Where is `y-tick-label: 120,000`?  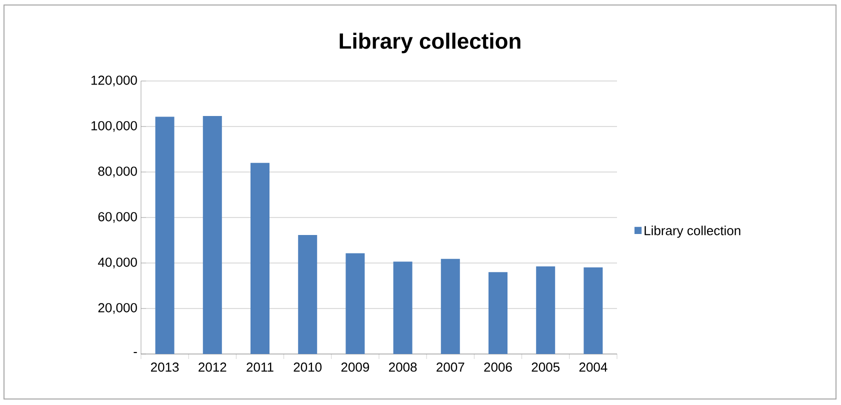
y-tick-label: 120,000 is located at coordinates (114, 81).